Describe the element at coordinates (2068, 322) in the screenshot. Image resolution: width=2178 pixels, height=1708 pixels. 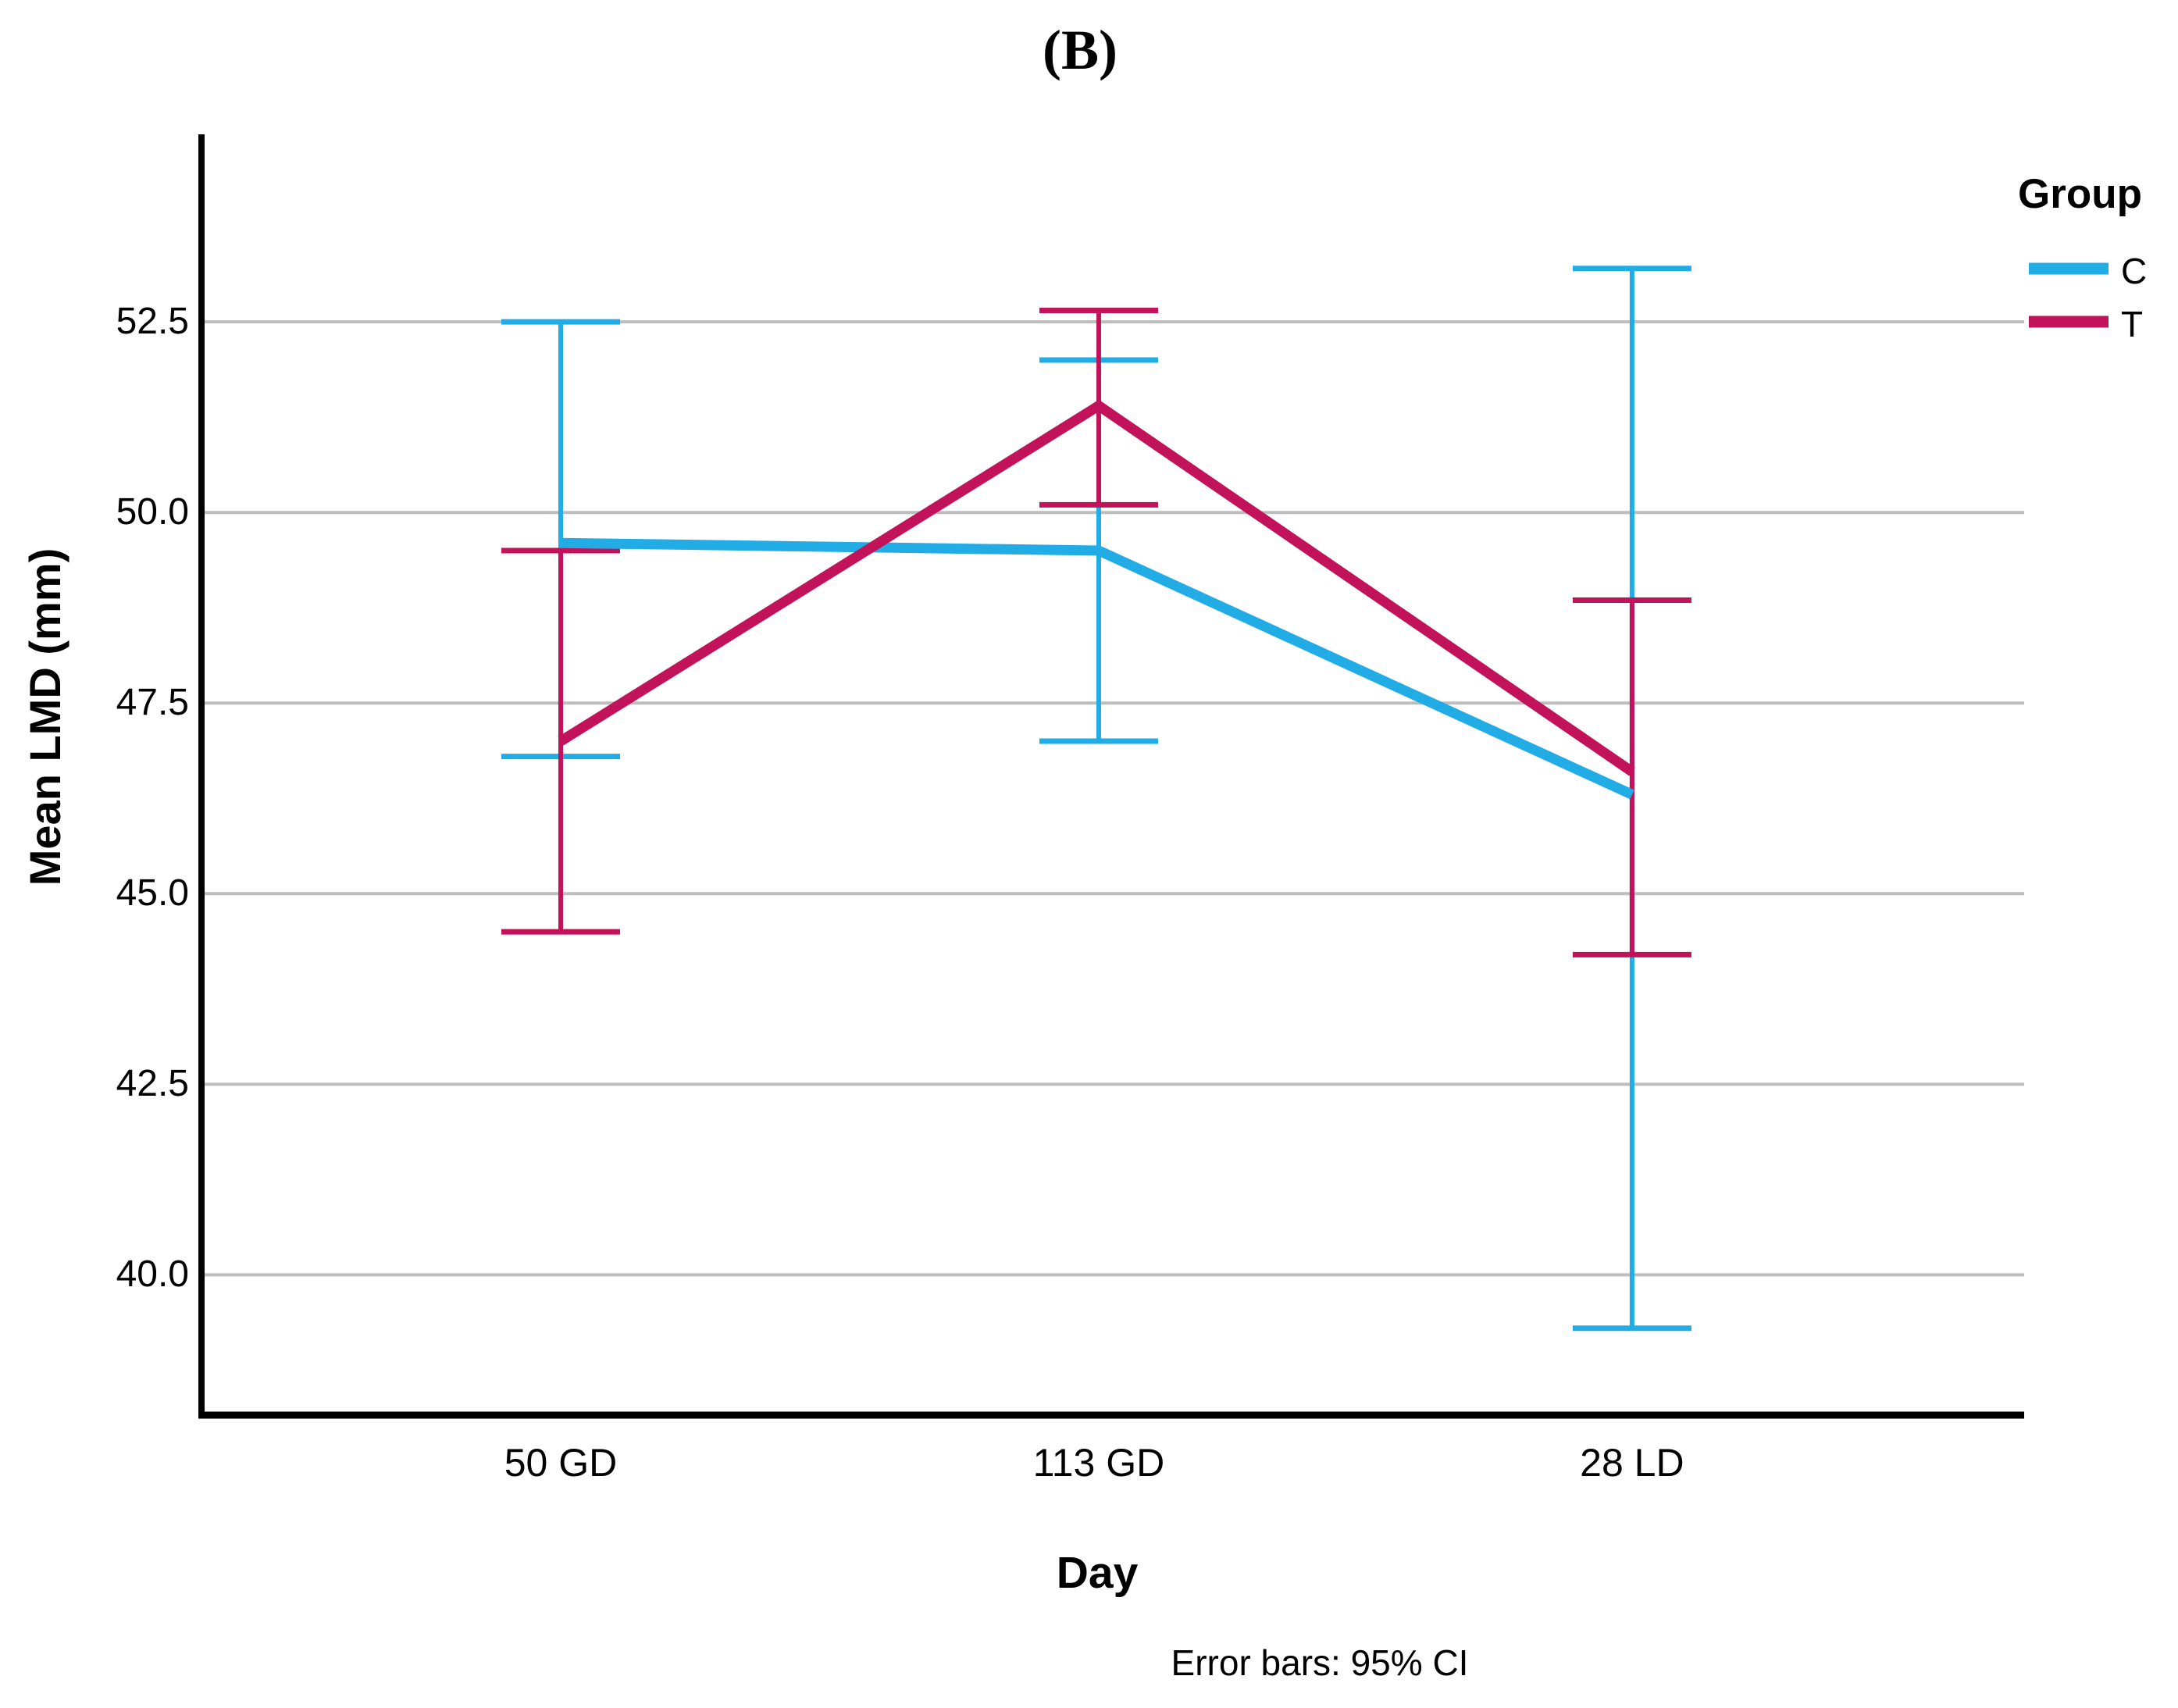
I see `legend-swatch-t` at that location.